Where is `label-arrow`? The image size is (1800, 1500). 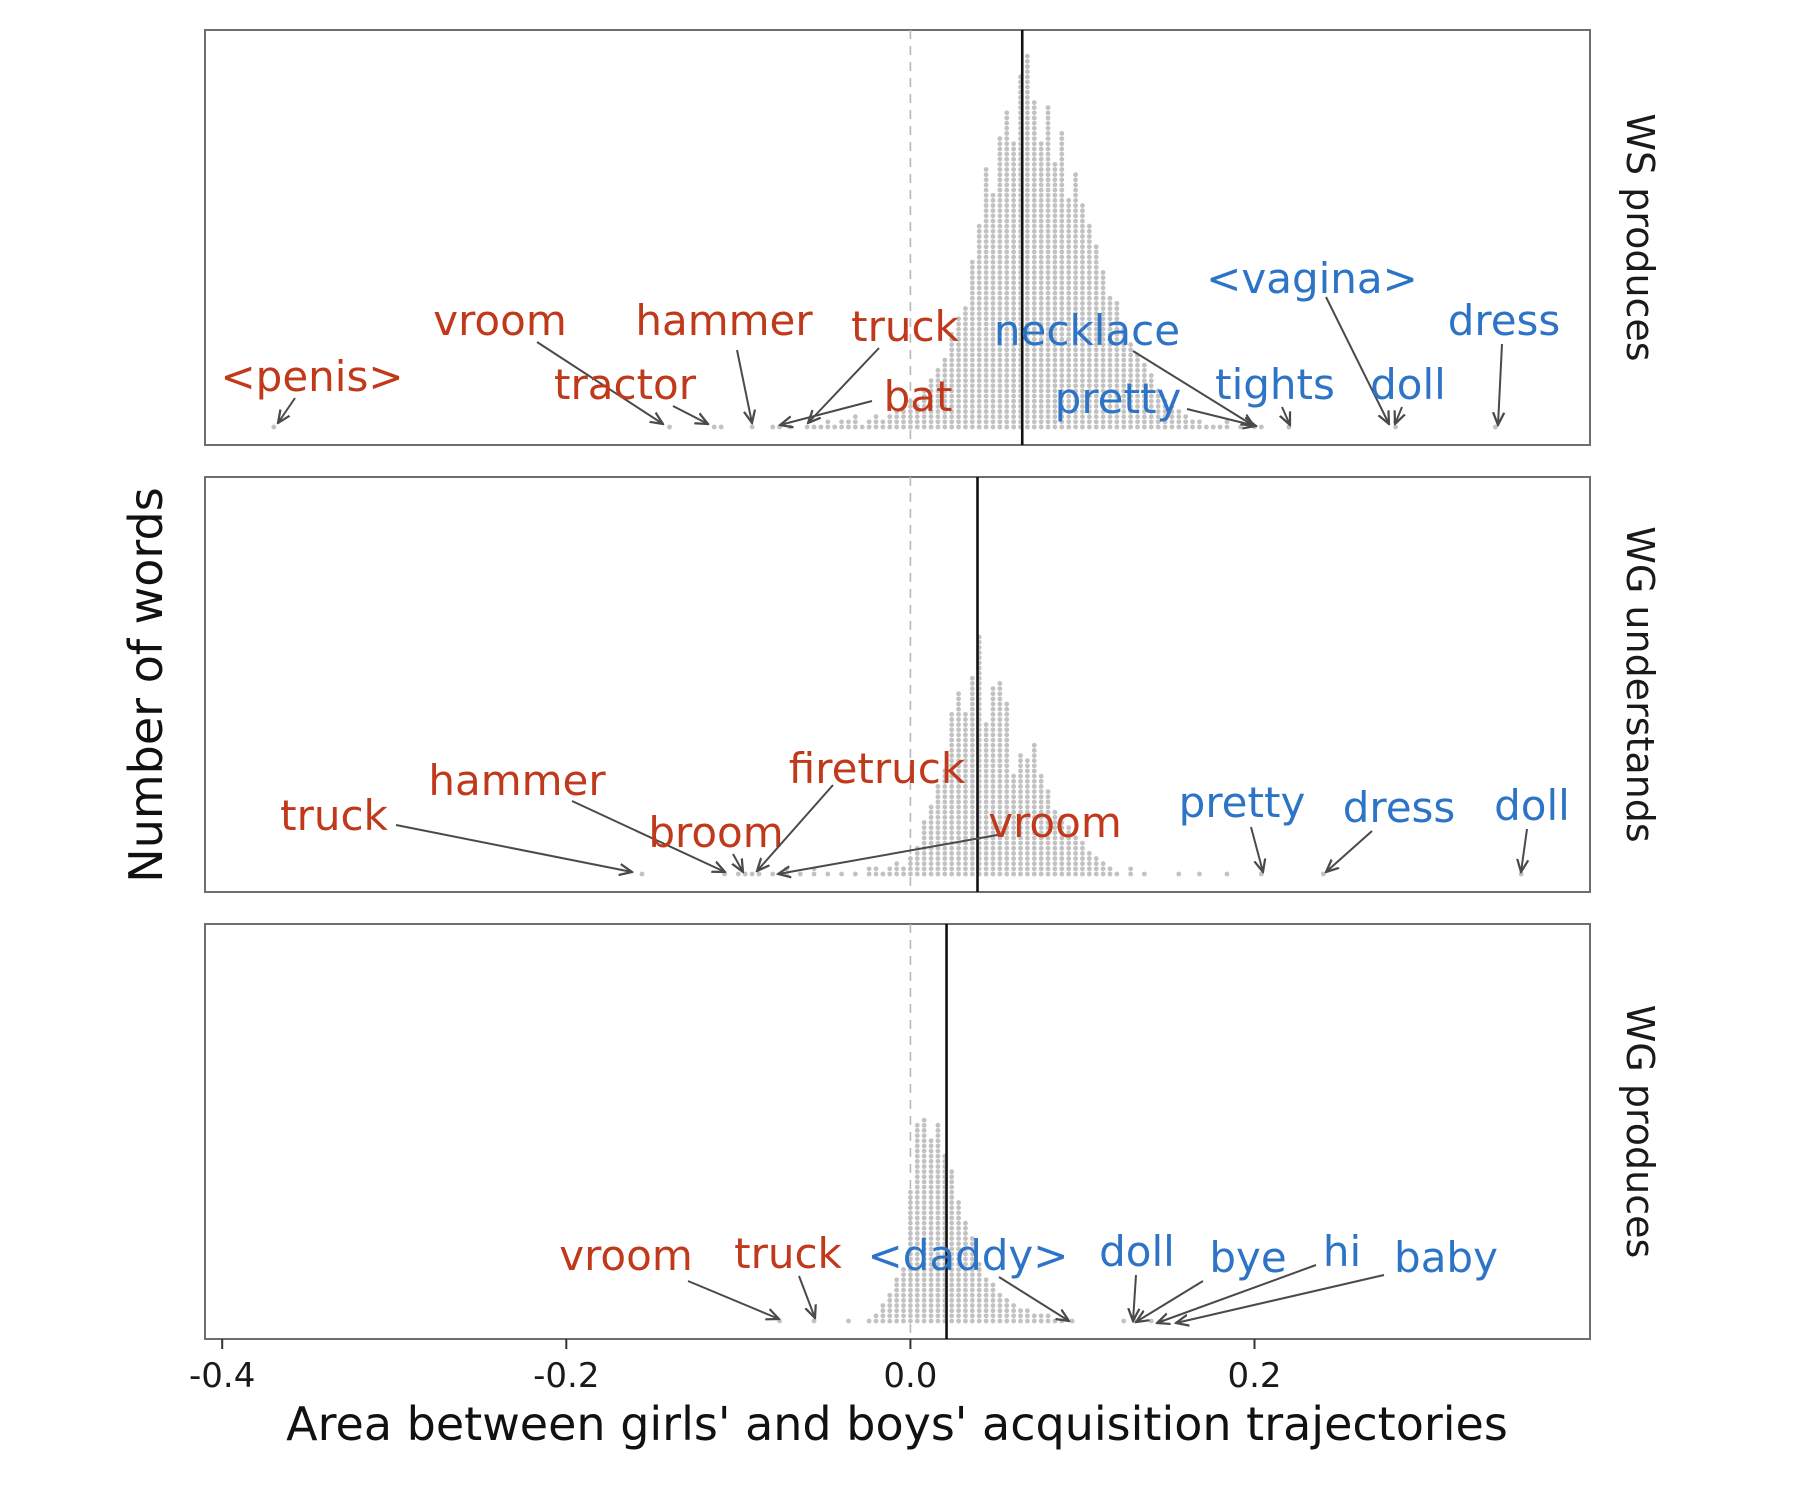 label-arrow is located at coordinates (690, 414).